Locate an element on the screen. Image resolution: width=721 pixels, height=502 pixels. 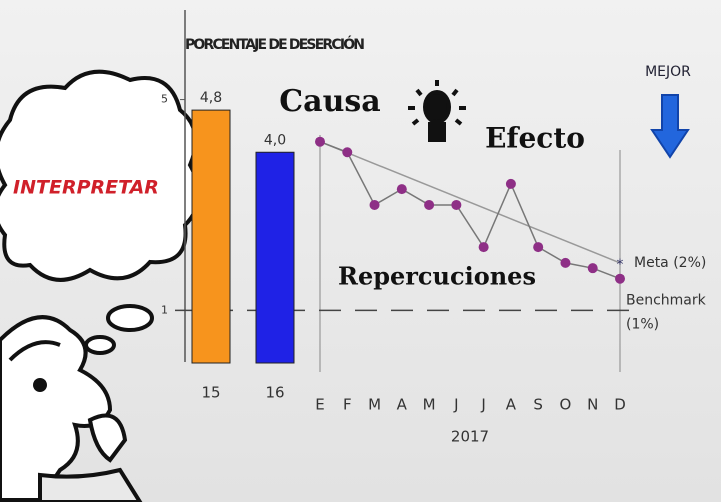
x-tick-label: S is located at coordinates (538, 405).